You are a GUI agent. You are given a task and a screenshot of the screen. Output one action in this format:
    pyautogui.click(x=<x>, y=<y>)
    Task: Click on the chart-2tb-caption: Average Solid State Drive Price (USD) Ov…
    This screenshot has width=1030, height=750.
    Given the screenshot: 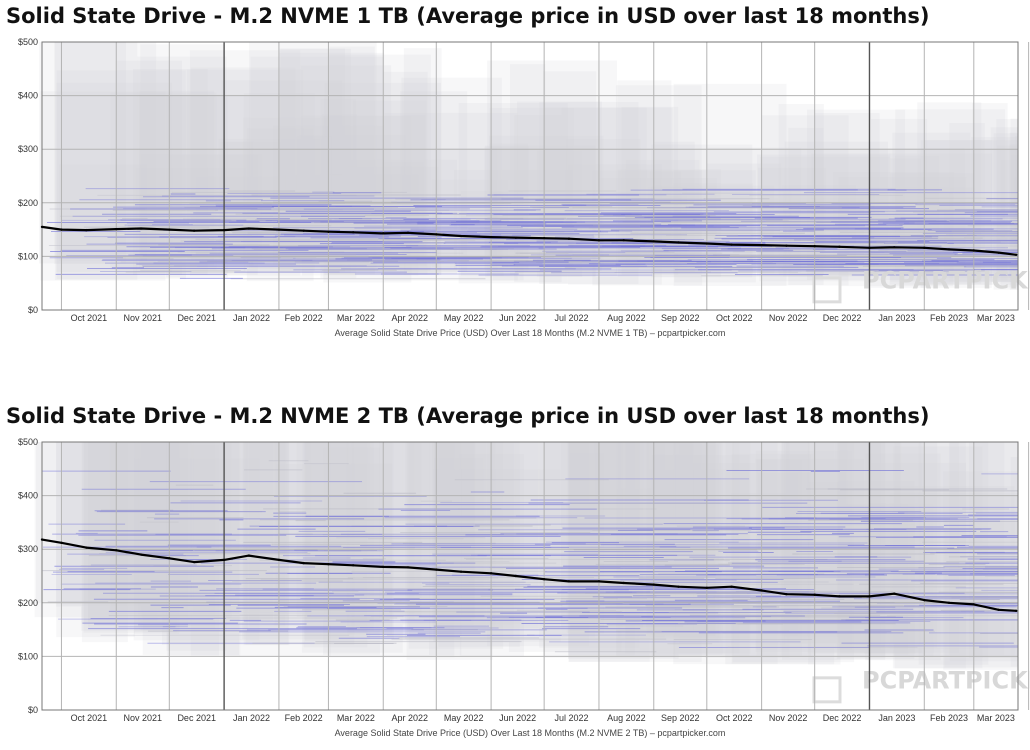 What is the action you would take?
    pyautogui.click(x=530, y=733)
    